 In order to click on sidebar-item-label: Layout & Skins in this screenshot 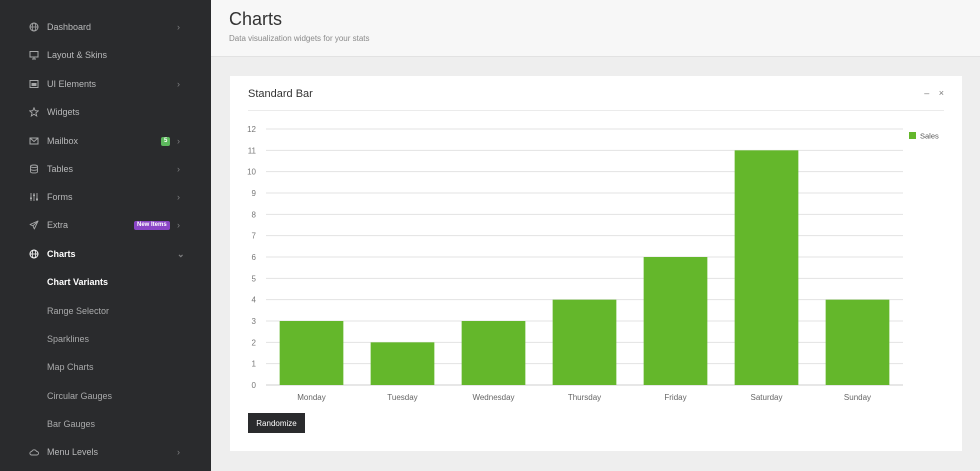, I will do `click(77, 55)`.